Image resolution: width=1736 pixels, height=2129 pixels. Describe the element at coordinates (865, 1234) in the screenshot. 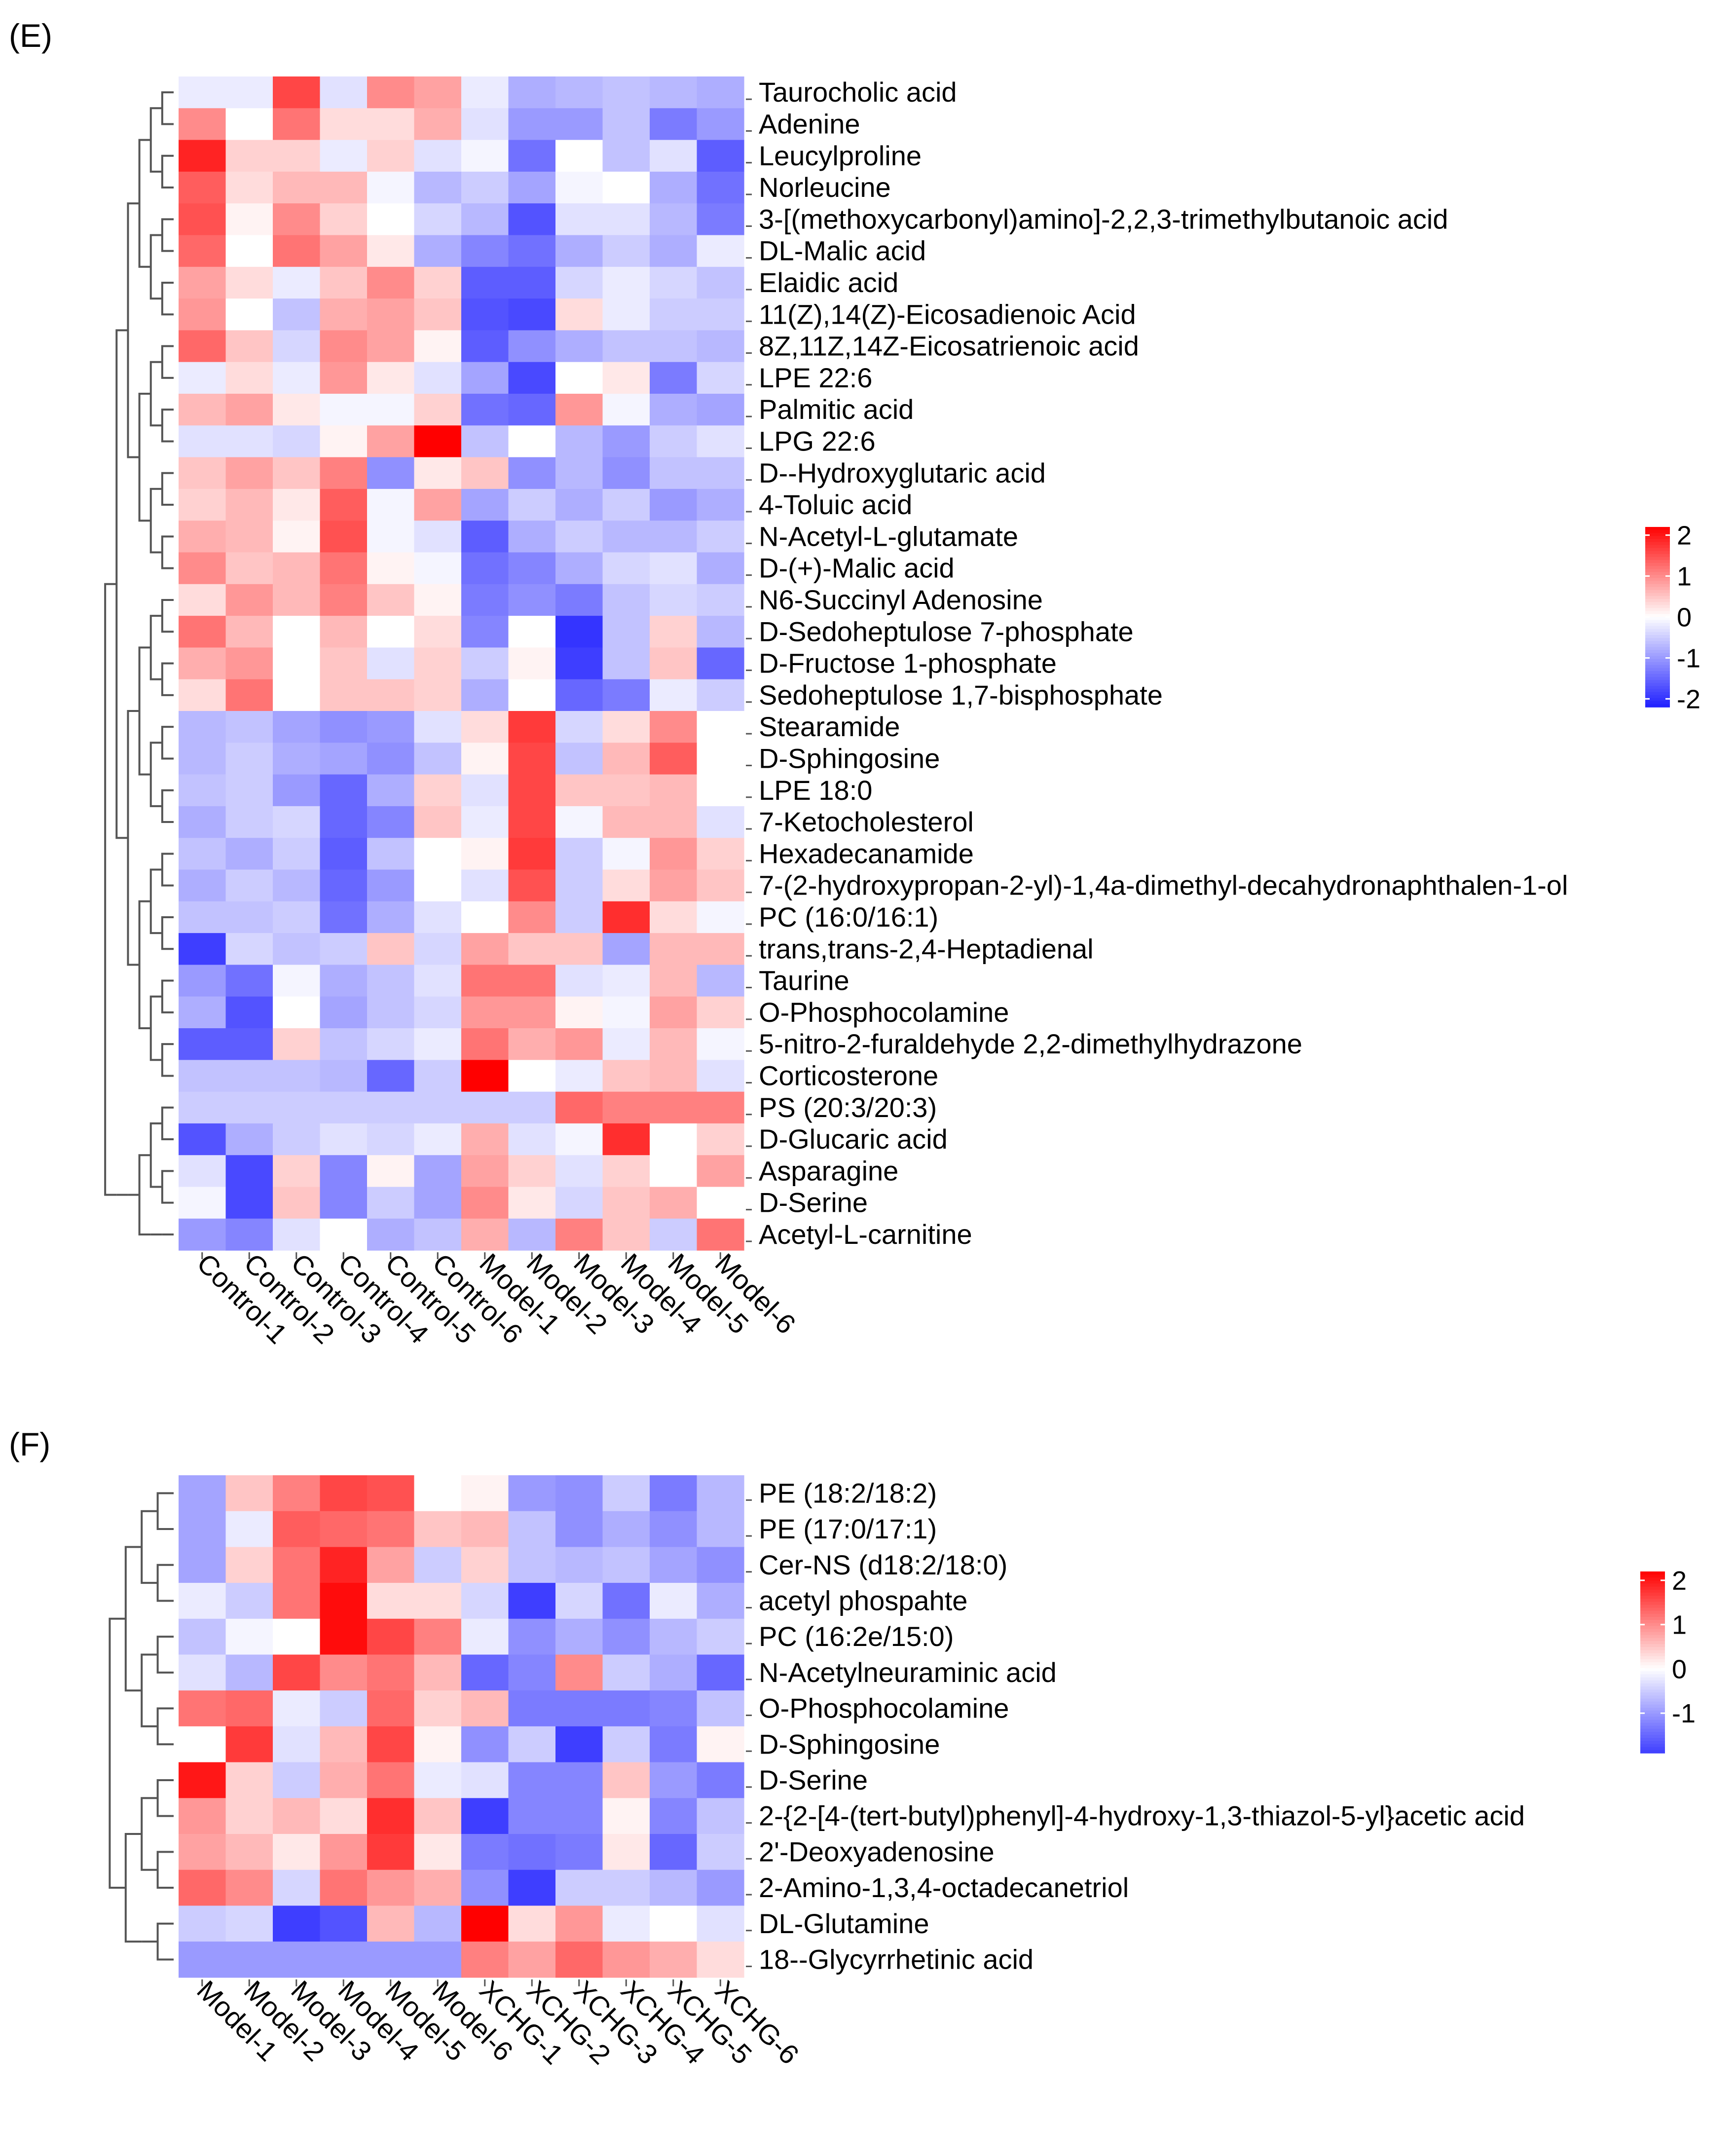

I see `row-label: Acetyl-L-carnitine` at that location.